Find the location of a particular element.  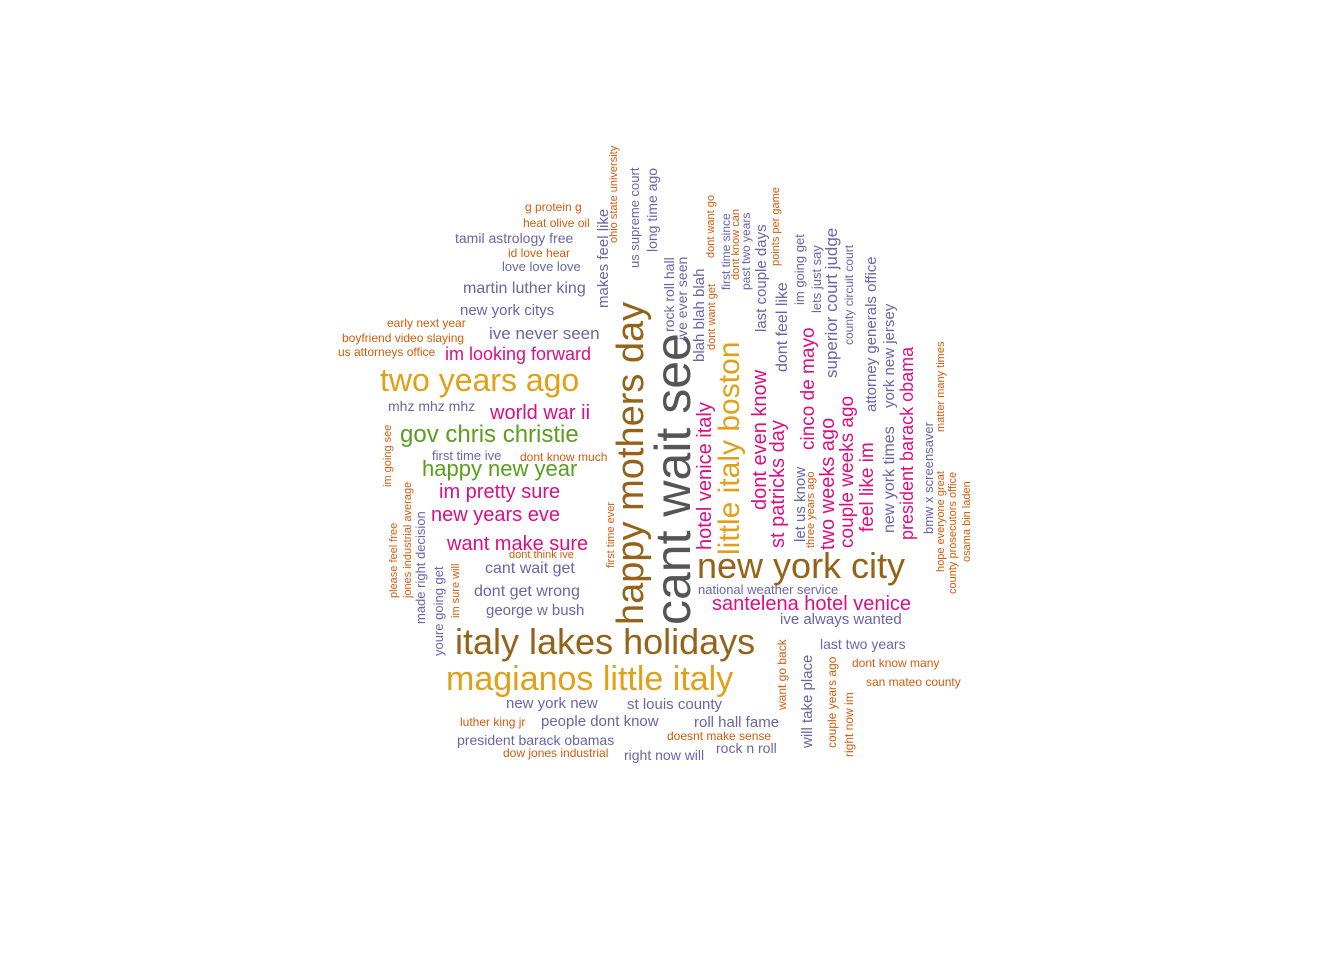

word-g-protein-g: g protein g is located at coordinates (553, 207).